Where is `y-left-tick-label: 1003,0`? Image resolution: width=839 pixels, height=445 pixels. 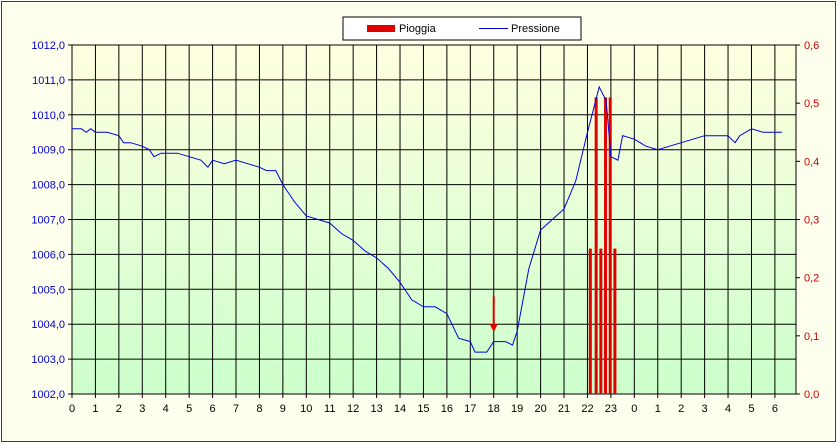
y-left-tick-label: 1003,0 is located at coordinates (48, 360).